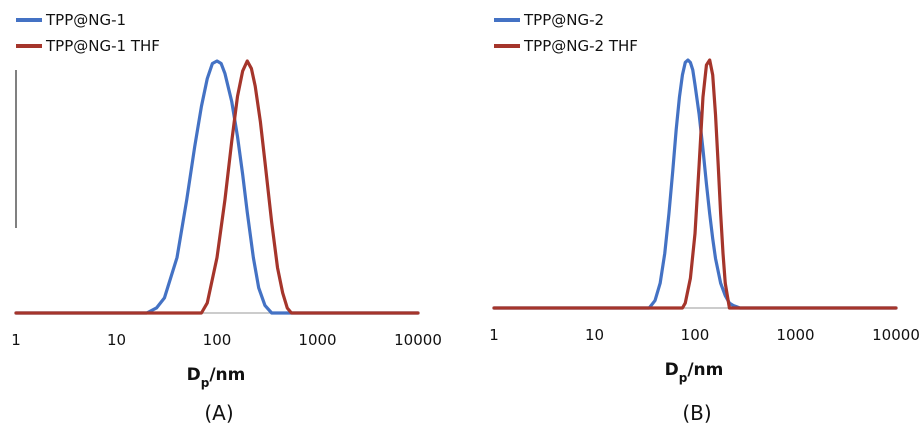  What do you see at coordinates (696, 413) in the screenshot?
I see `panel-label: (B)` at bounding box center [696, 413].